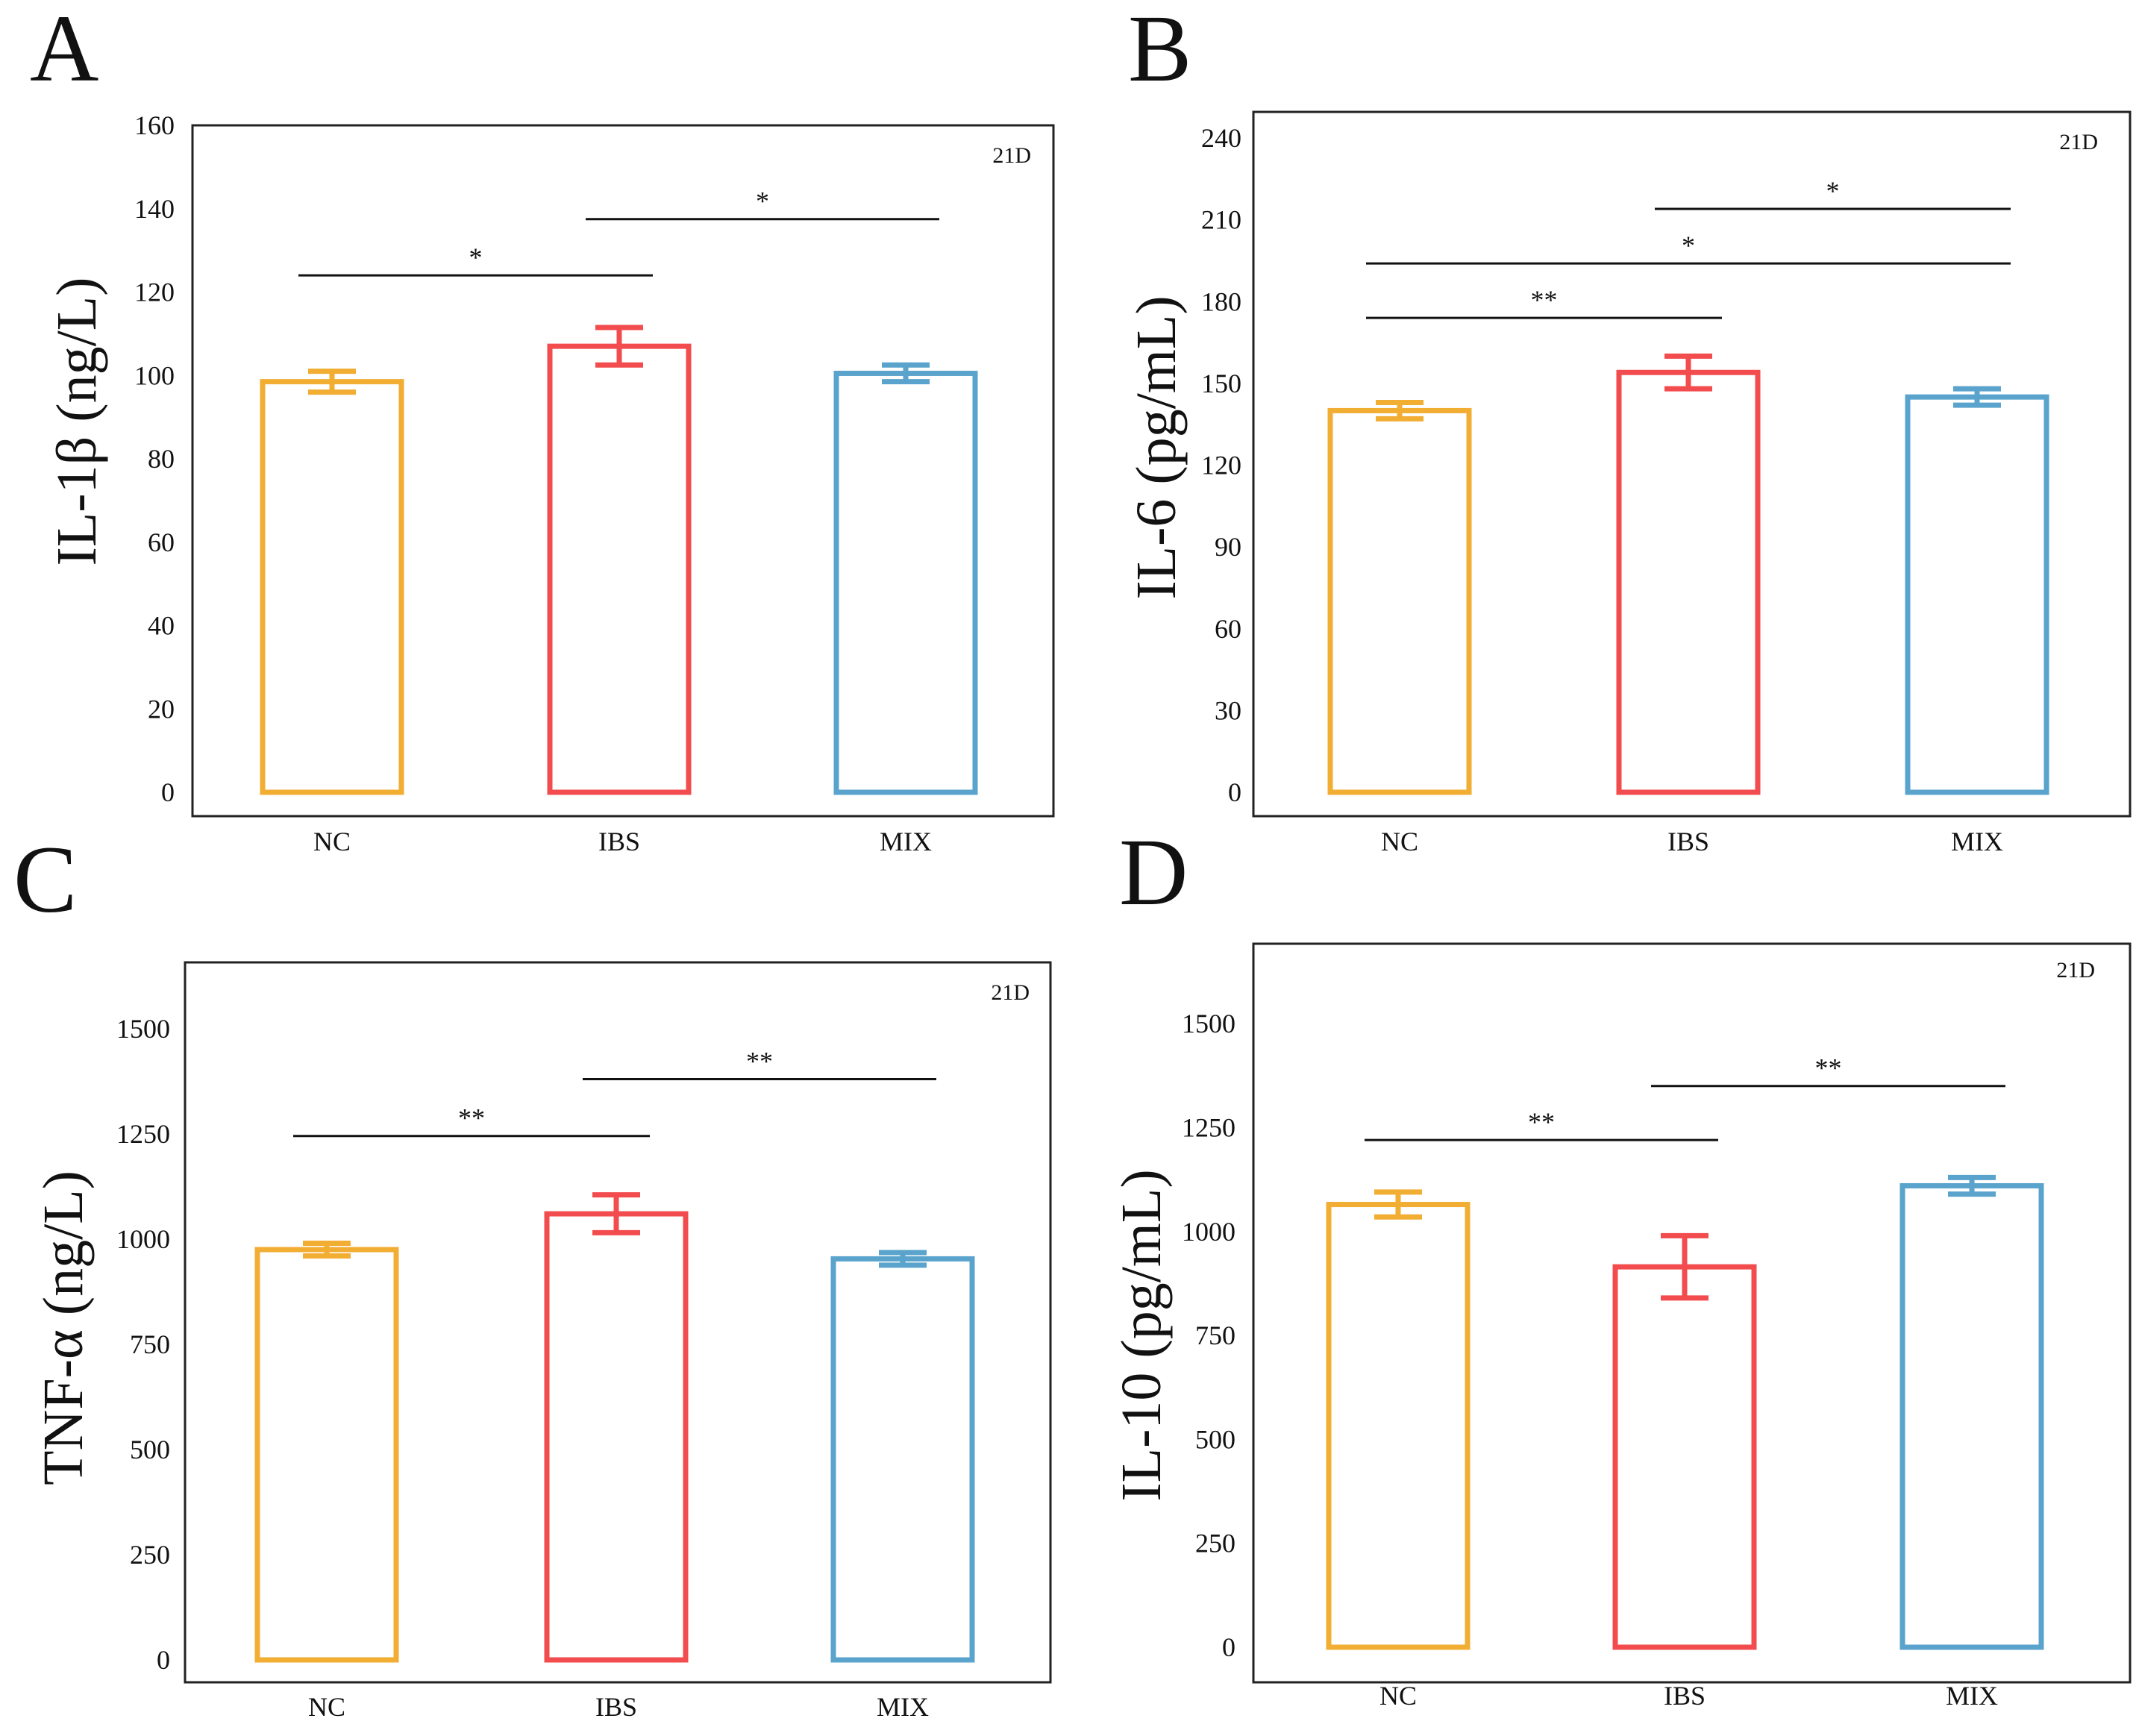 The height and width of the screenshot is (1736, 2136). What do you see at coordinates (1228, 547) in the screenshot?
I see `y-tick-label: 90` at bounding box center [1228, 547].